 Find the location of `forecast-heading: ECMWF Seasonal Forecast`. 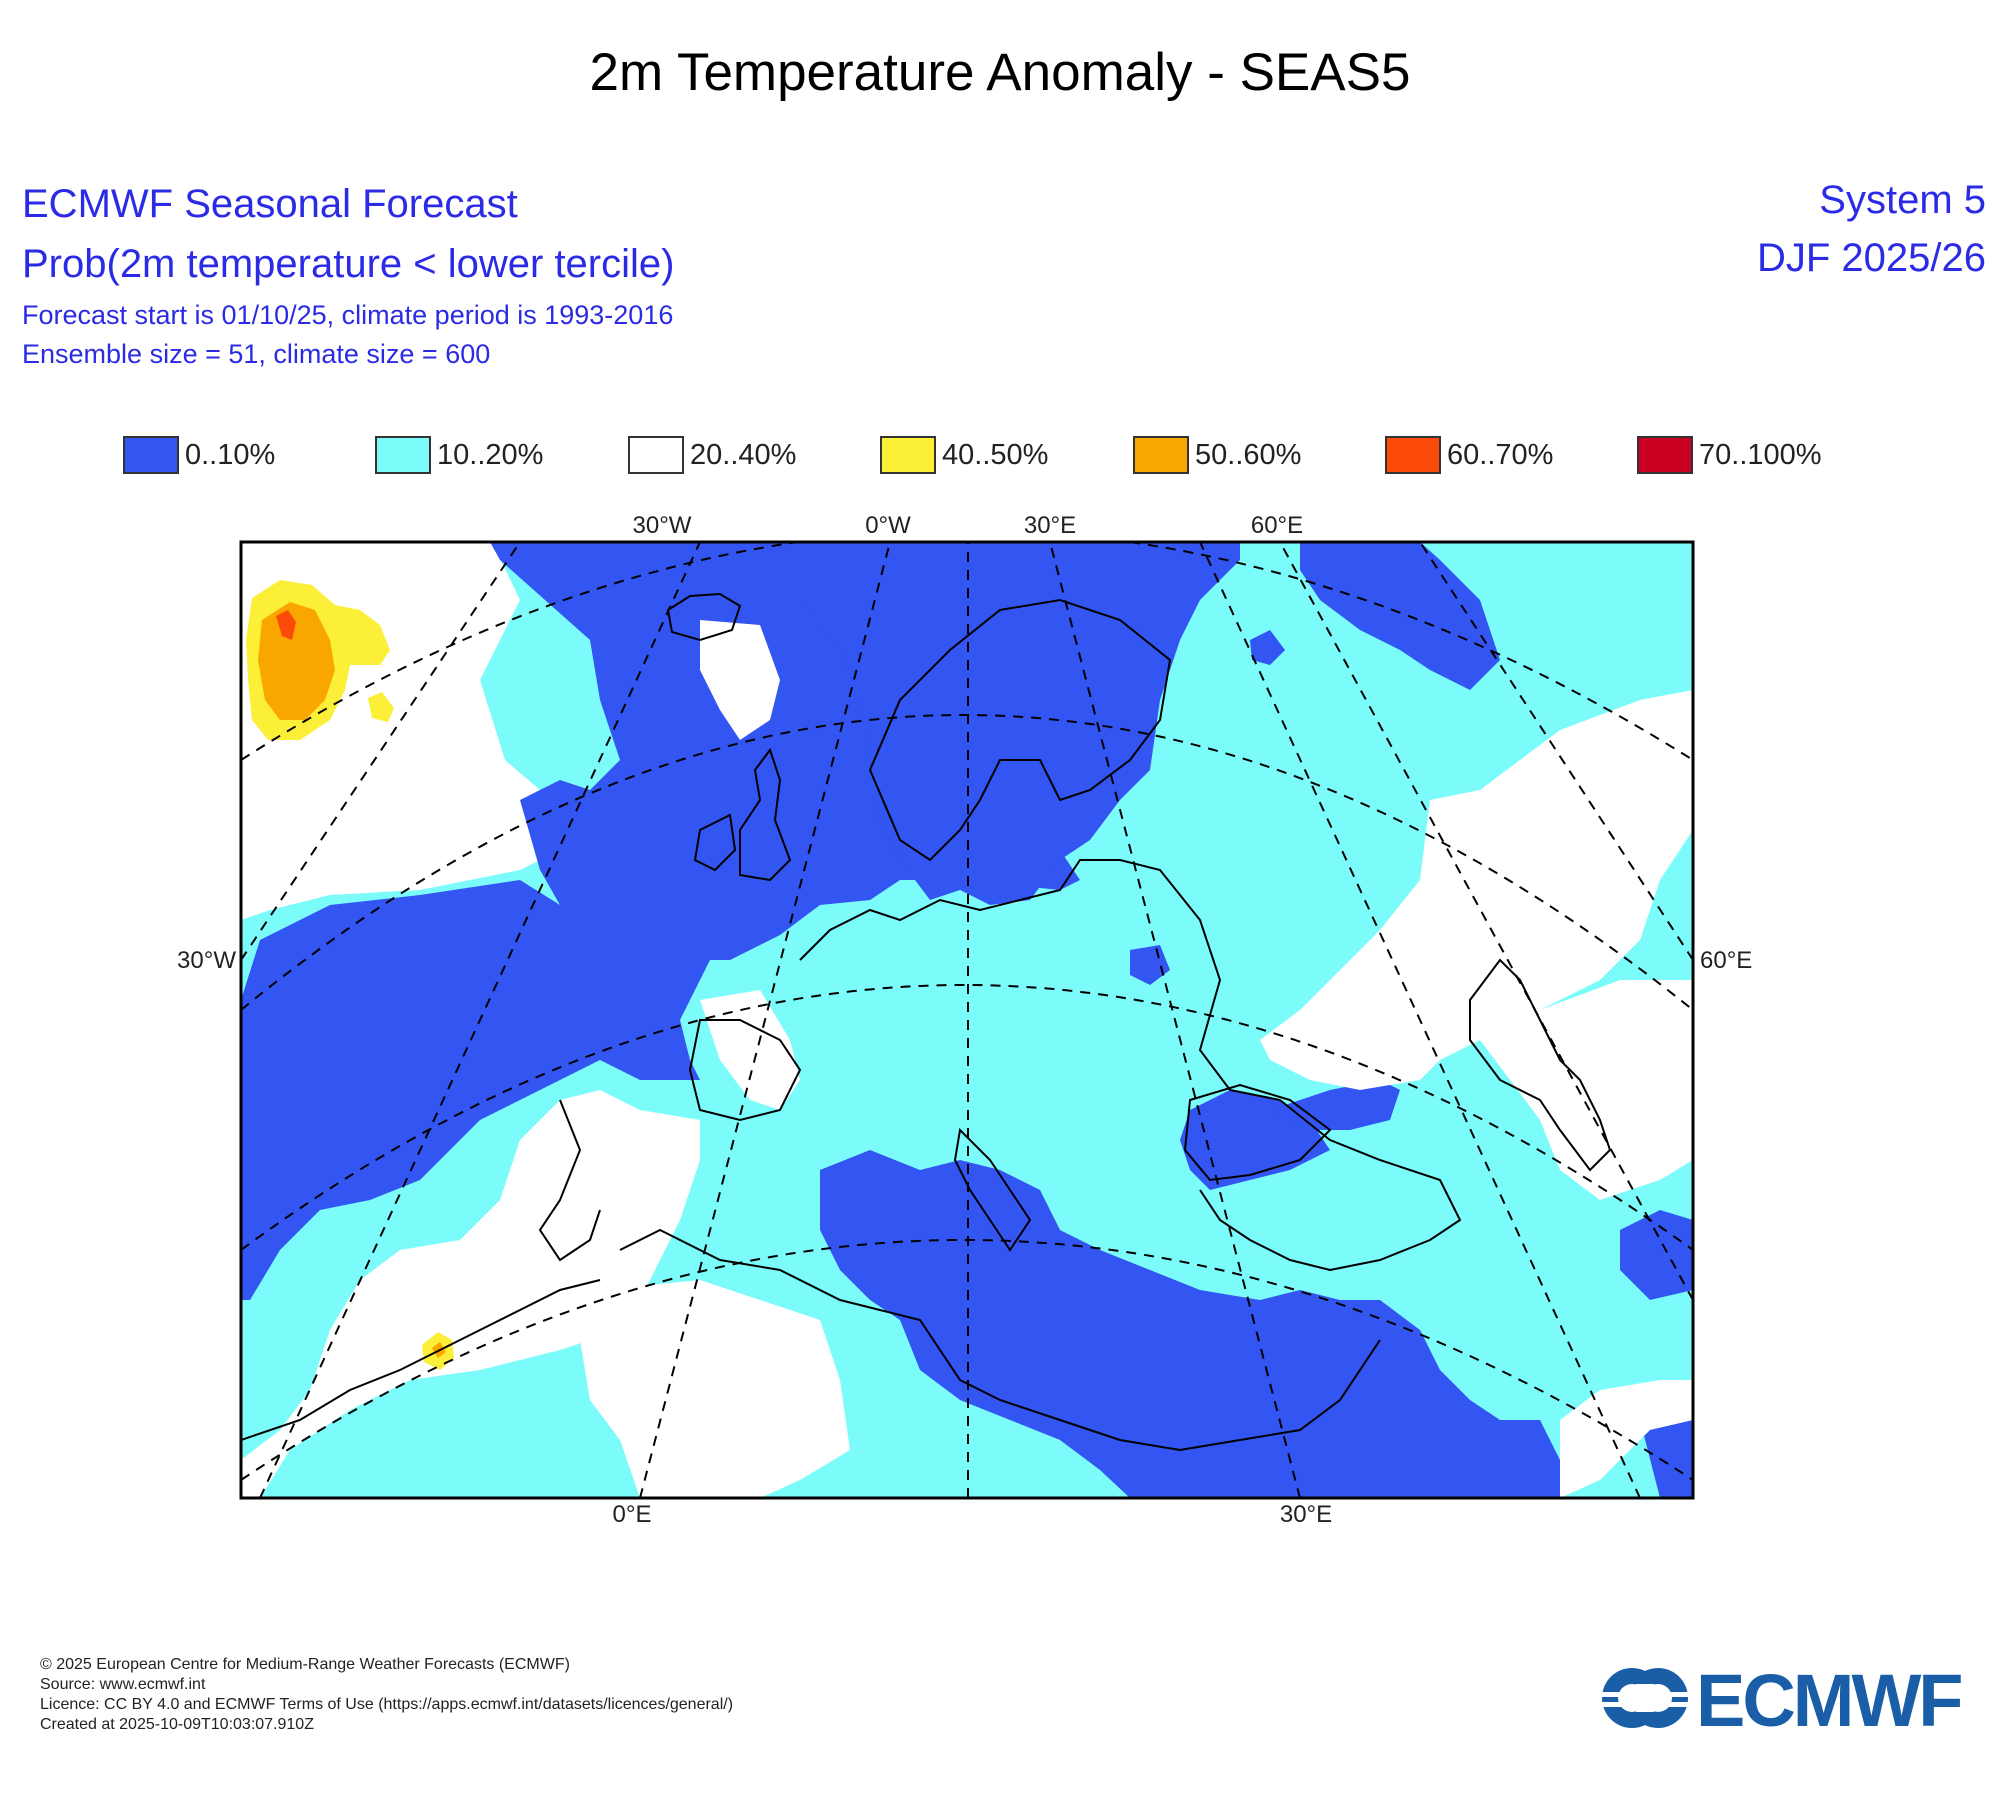

forecast-heading: ECMWF Seasonal Forecast is located at coordinates (270, 204).